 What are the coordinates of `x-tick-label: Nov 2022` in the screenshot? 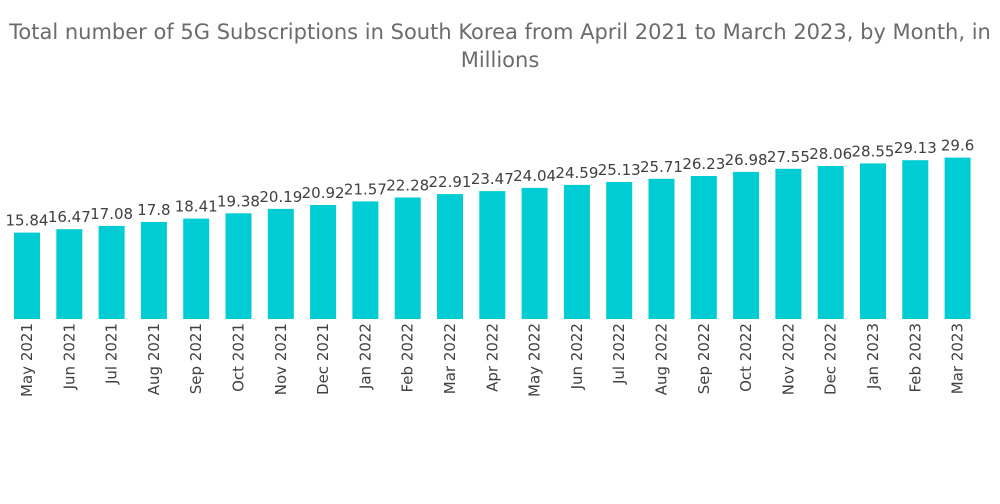 It's located at (788, 359).